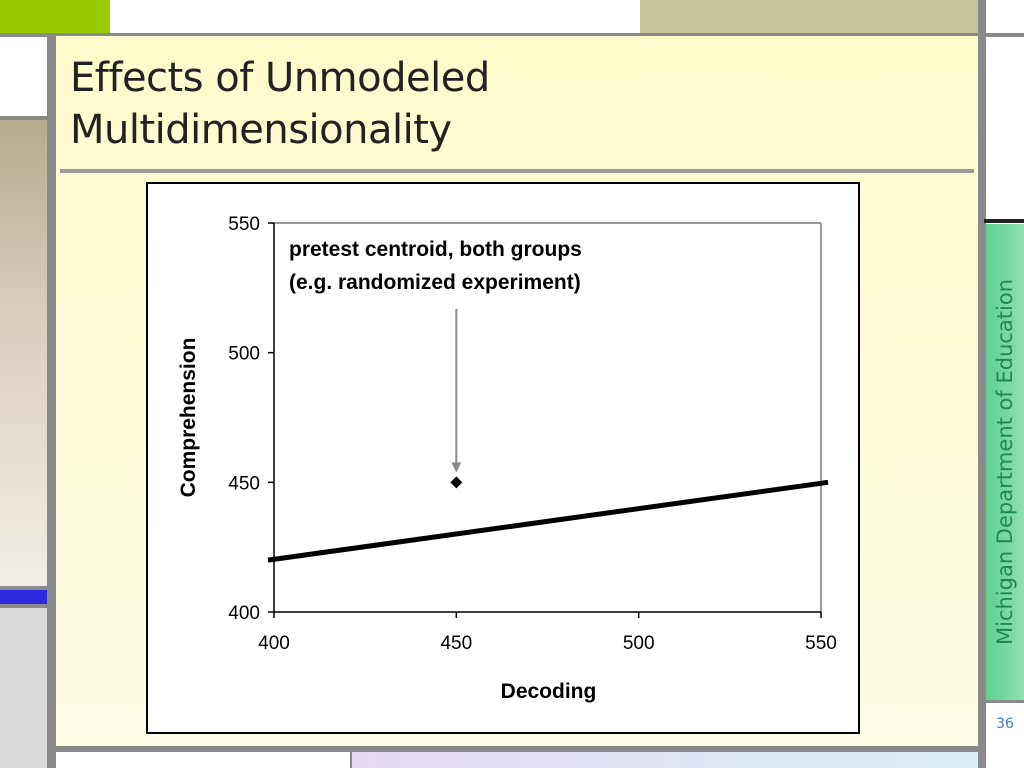  I want to click on annotation-line: (e.g. randomized experiment), so click(435, 282).